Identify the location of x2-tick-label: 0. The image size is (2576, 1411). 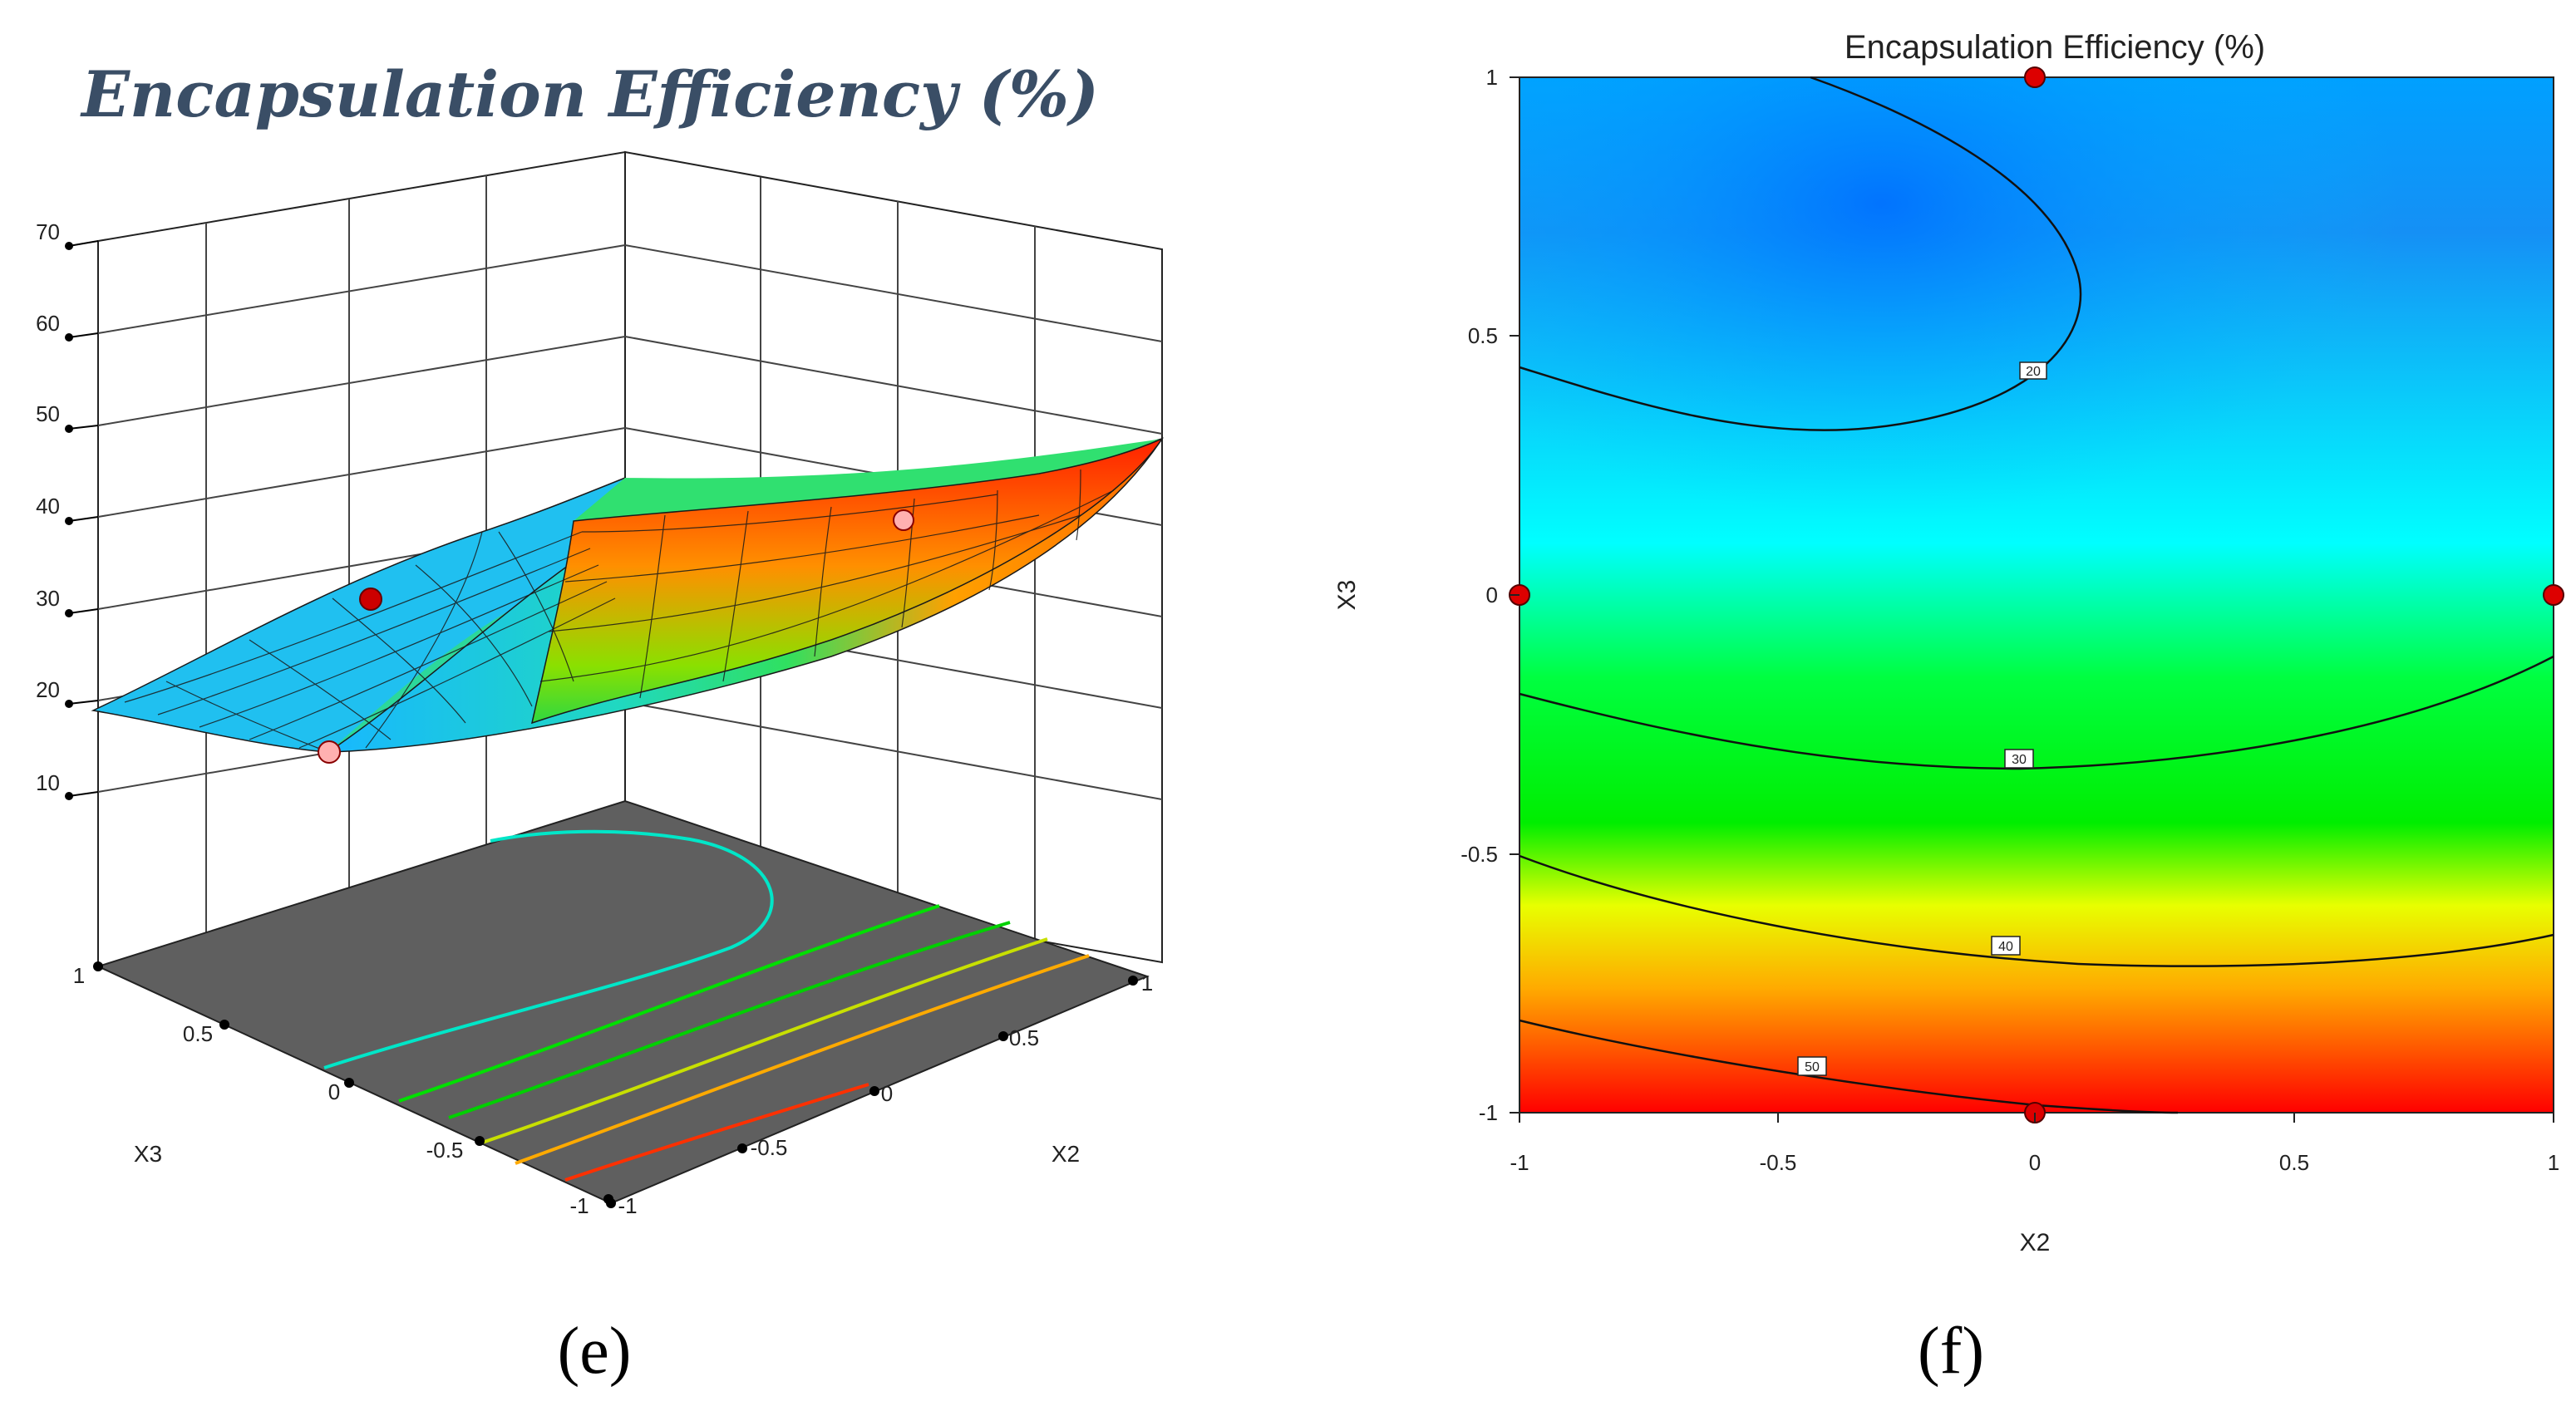
(887, 1093).